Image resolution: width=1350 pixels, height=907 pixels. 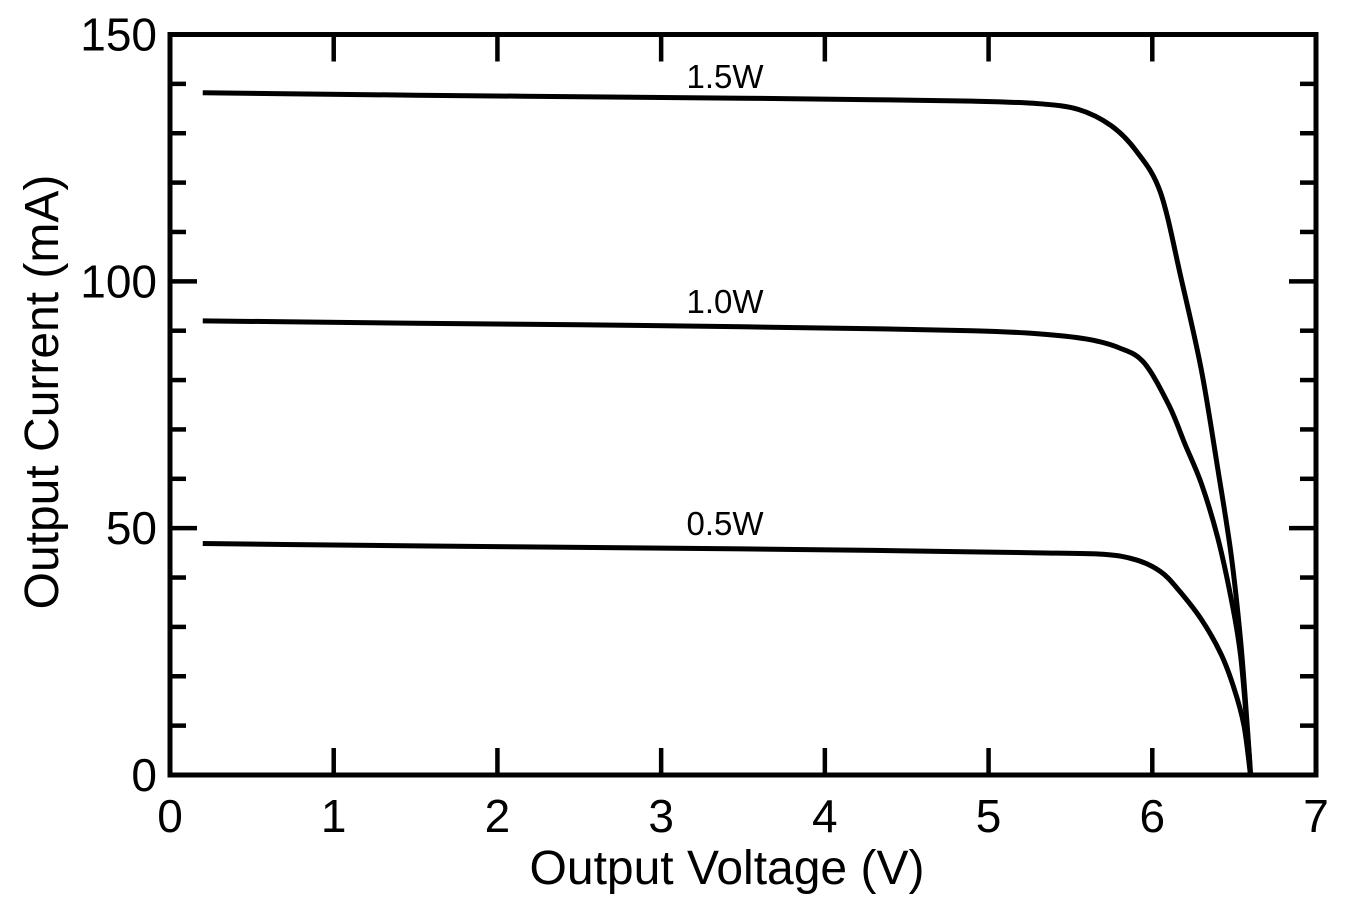 What do you see at coordinates (725, 523) in the screenshot?
I see `curve-label-0.5W: 0.5W` at bounding box center [725, 523].